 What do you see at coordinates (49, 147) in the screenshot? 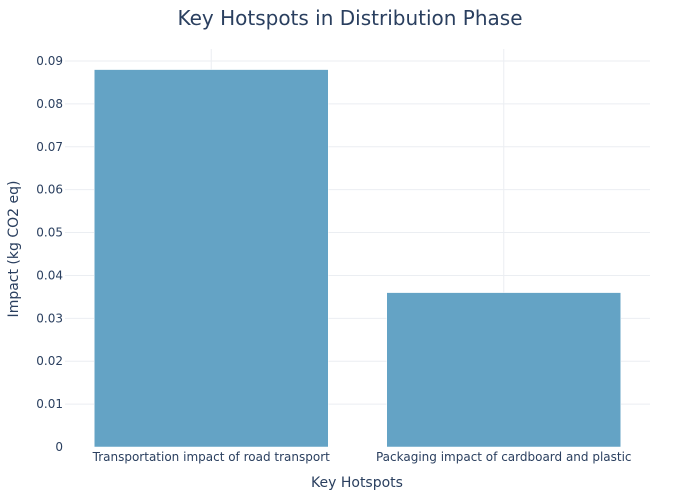
I see `y-tick-label: 0.07` at bounding box center [49, 147].